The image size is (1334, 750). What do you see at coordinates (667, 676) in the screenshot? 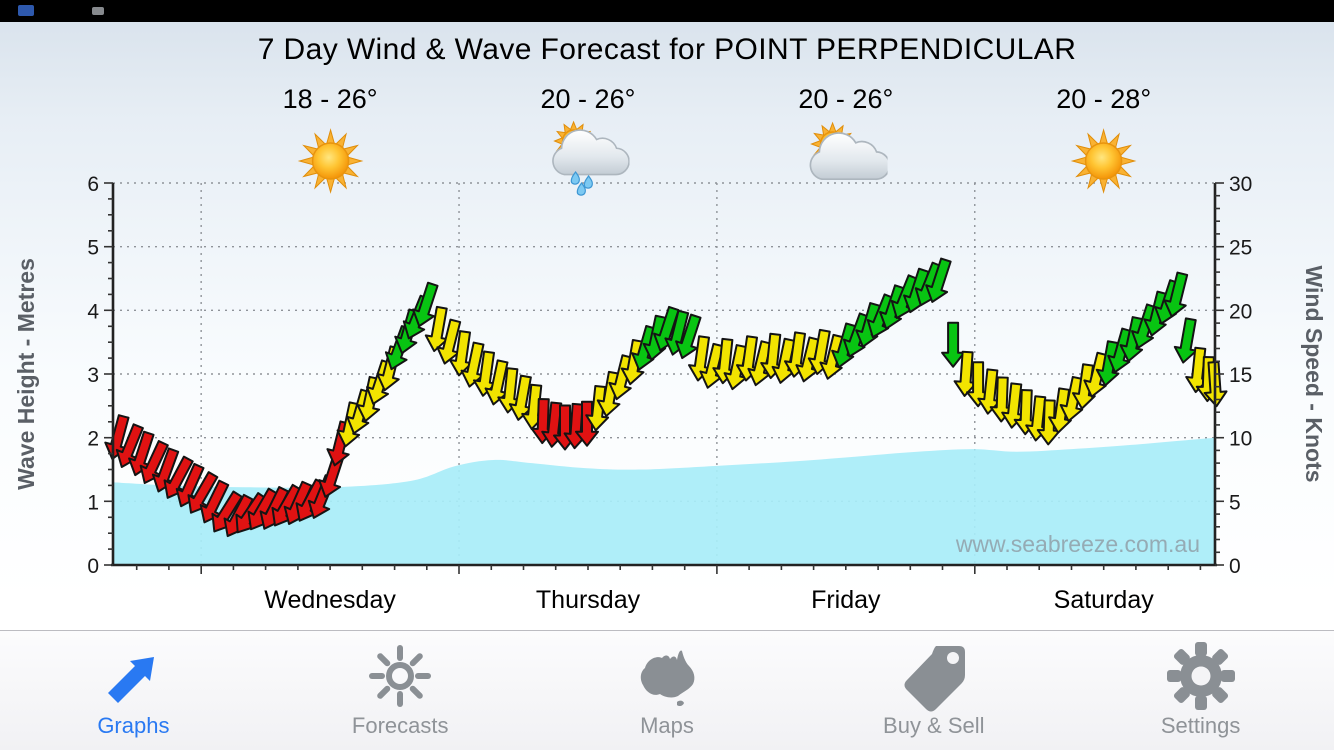
I see `australia-icon` at bounding box center [667, 676].